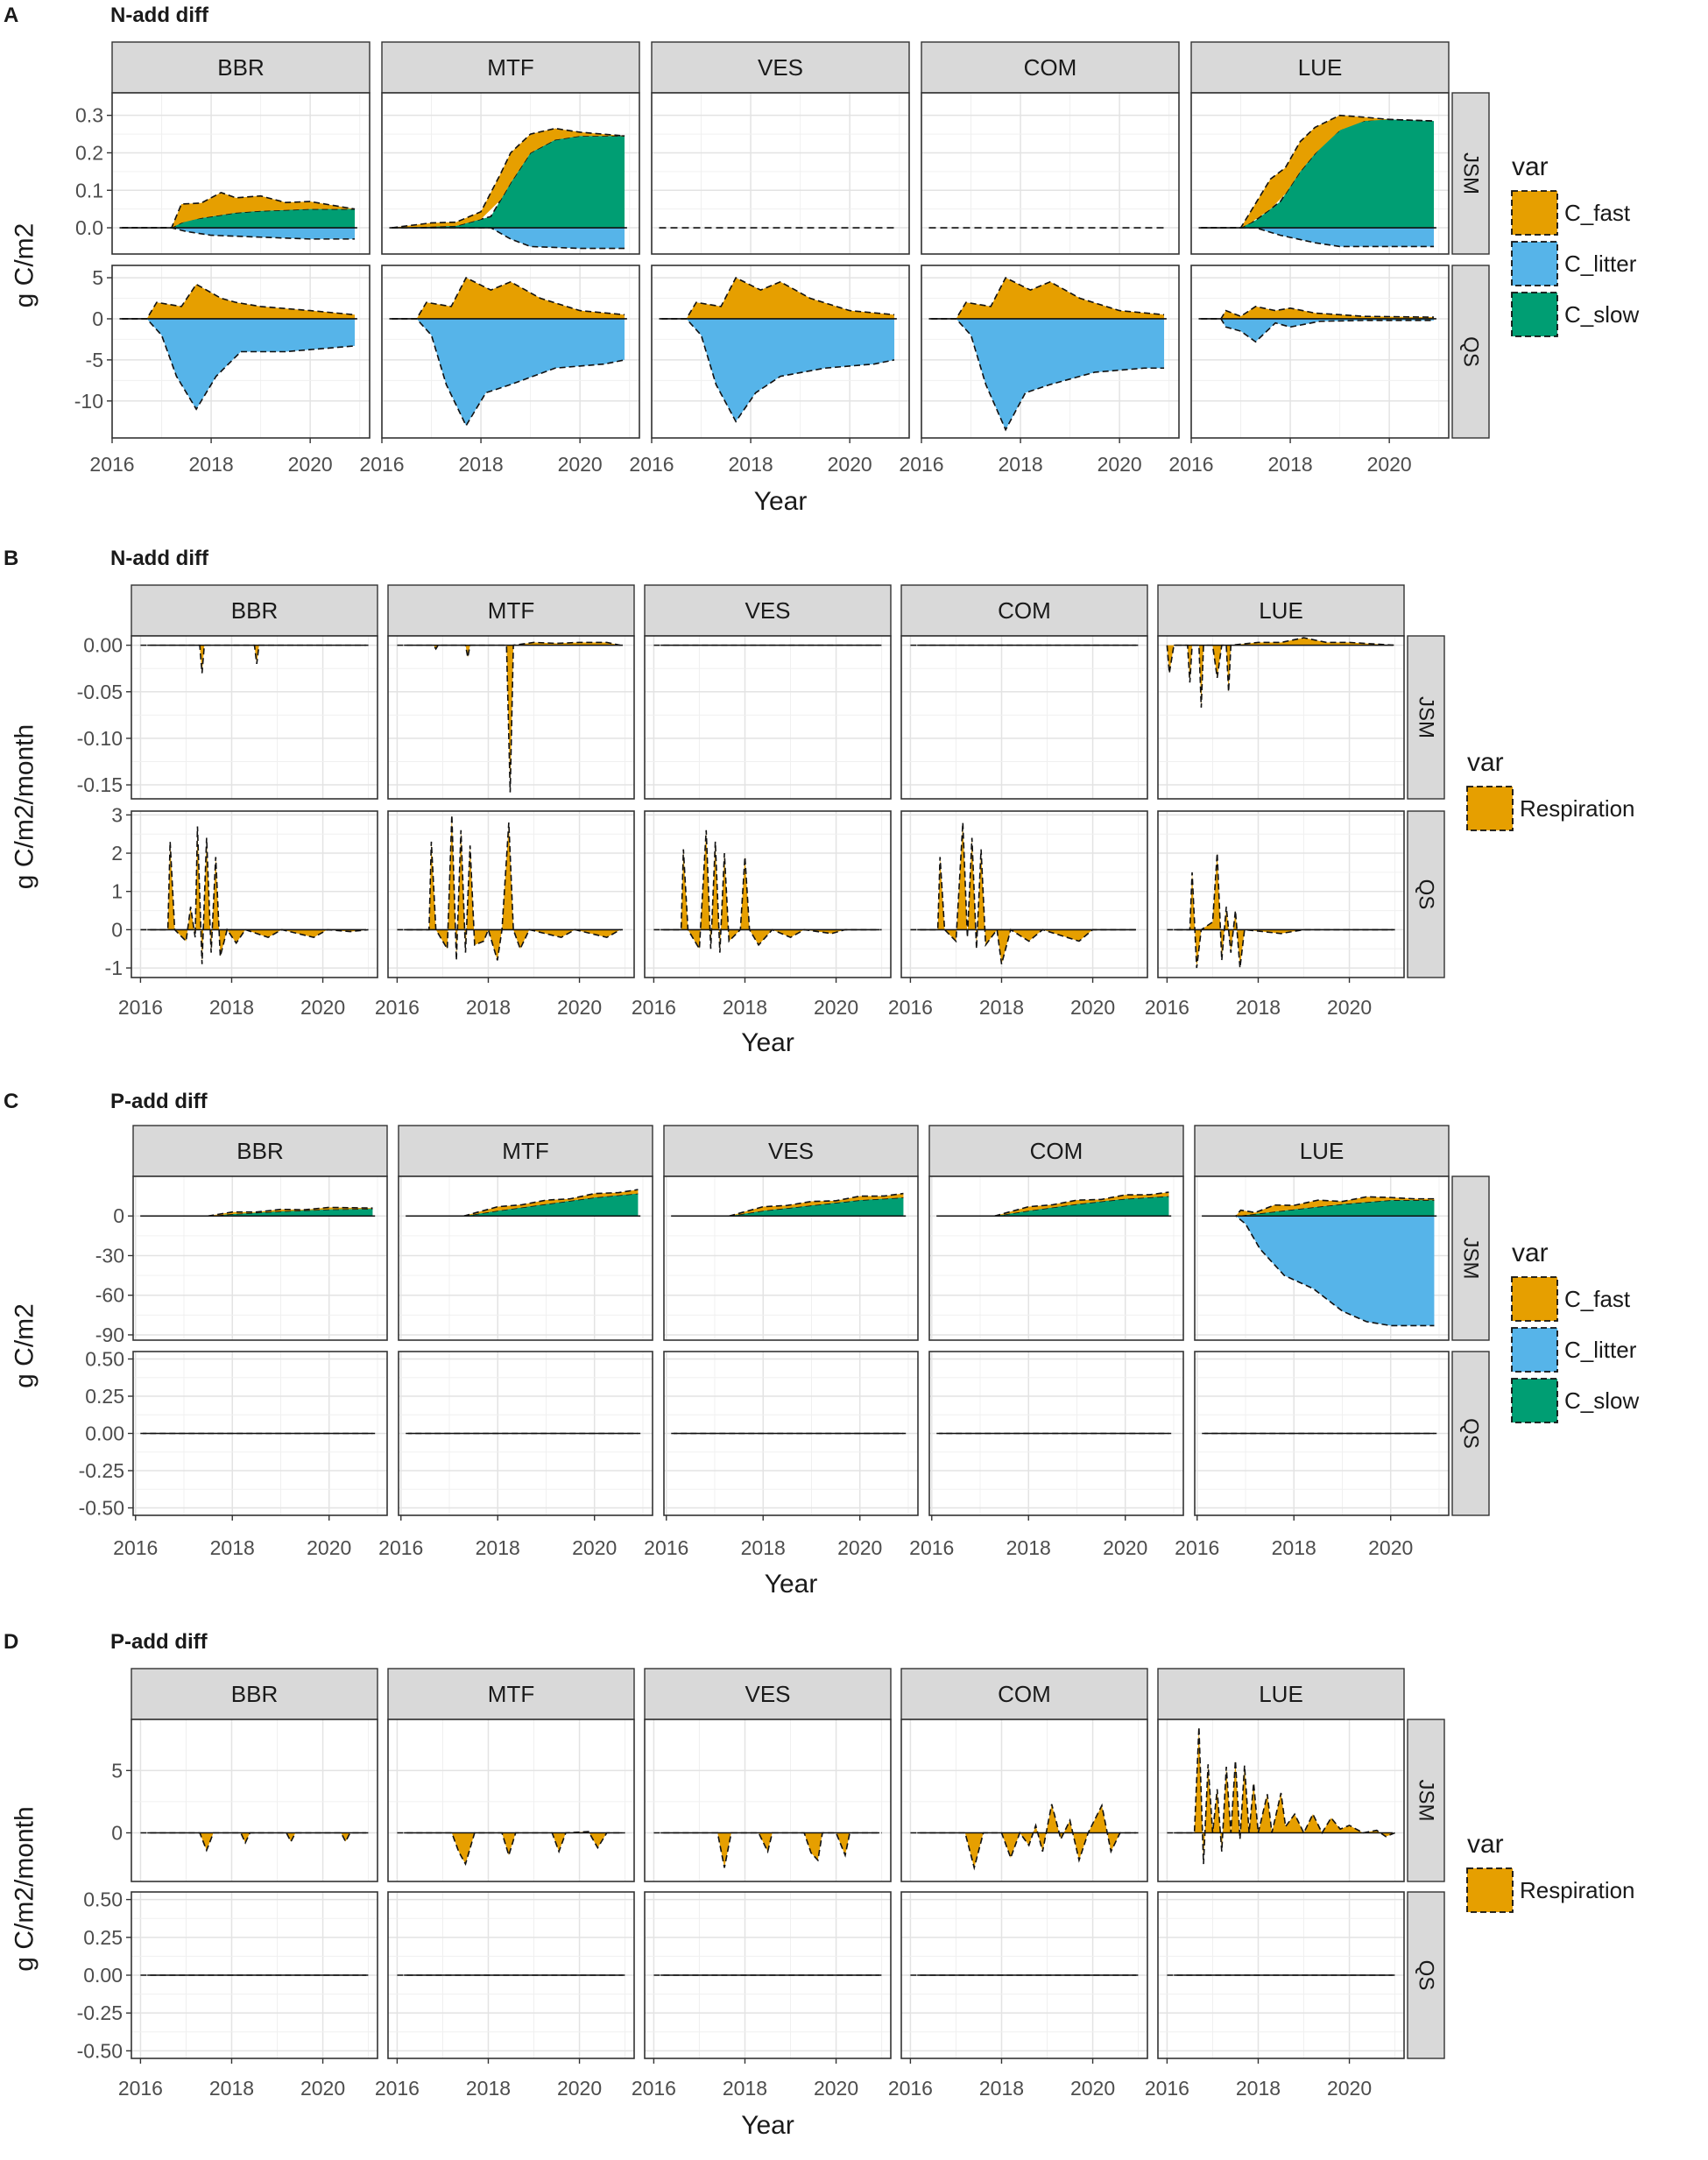  Describe the element at coordinates (1056, 1258) in the screenshot. I see `plot-com-jsm` at that location.